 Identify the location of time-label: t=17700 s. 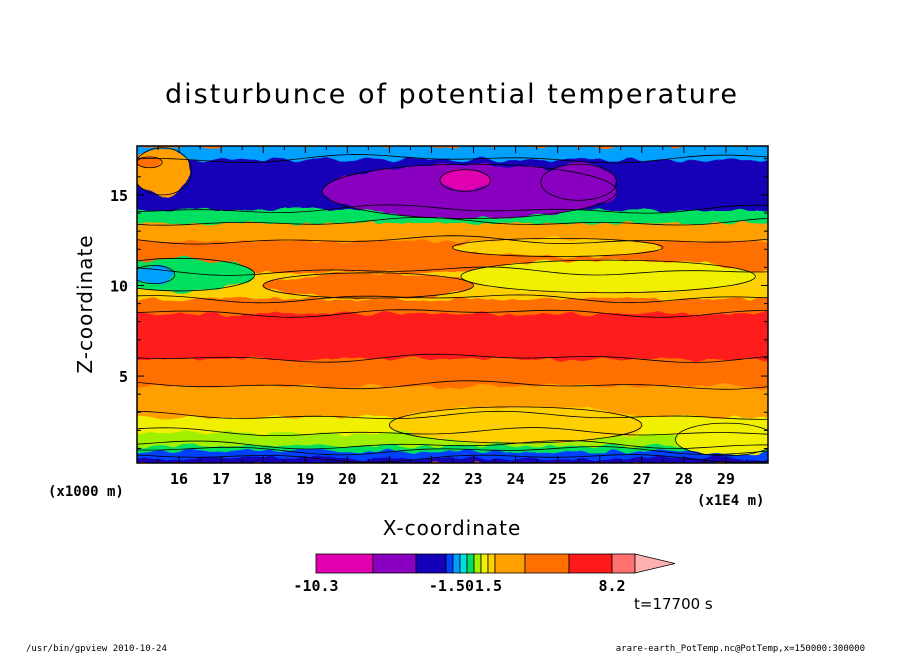
(673, 604).